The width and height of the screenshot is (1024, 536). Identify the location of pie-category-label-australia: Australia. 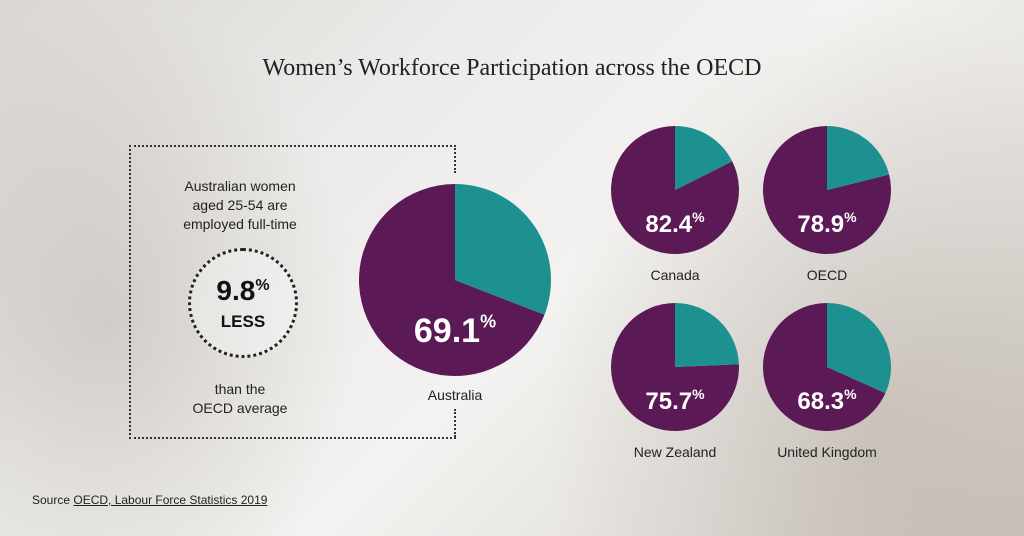
(455, 395).